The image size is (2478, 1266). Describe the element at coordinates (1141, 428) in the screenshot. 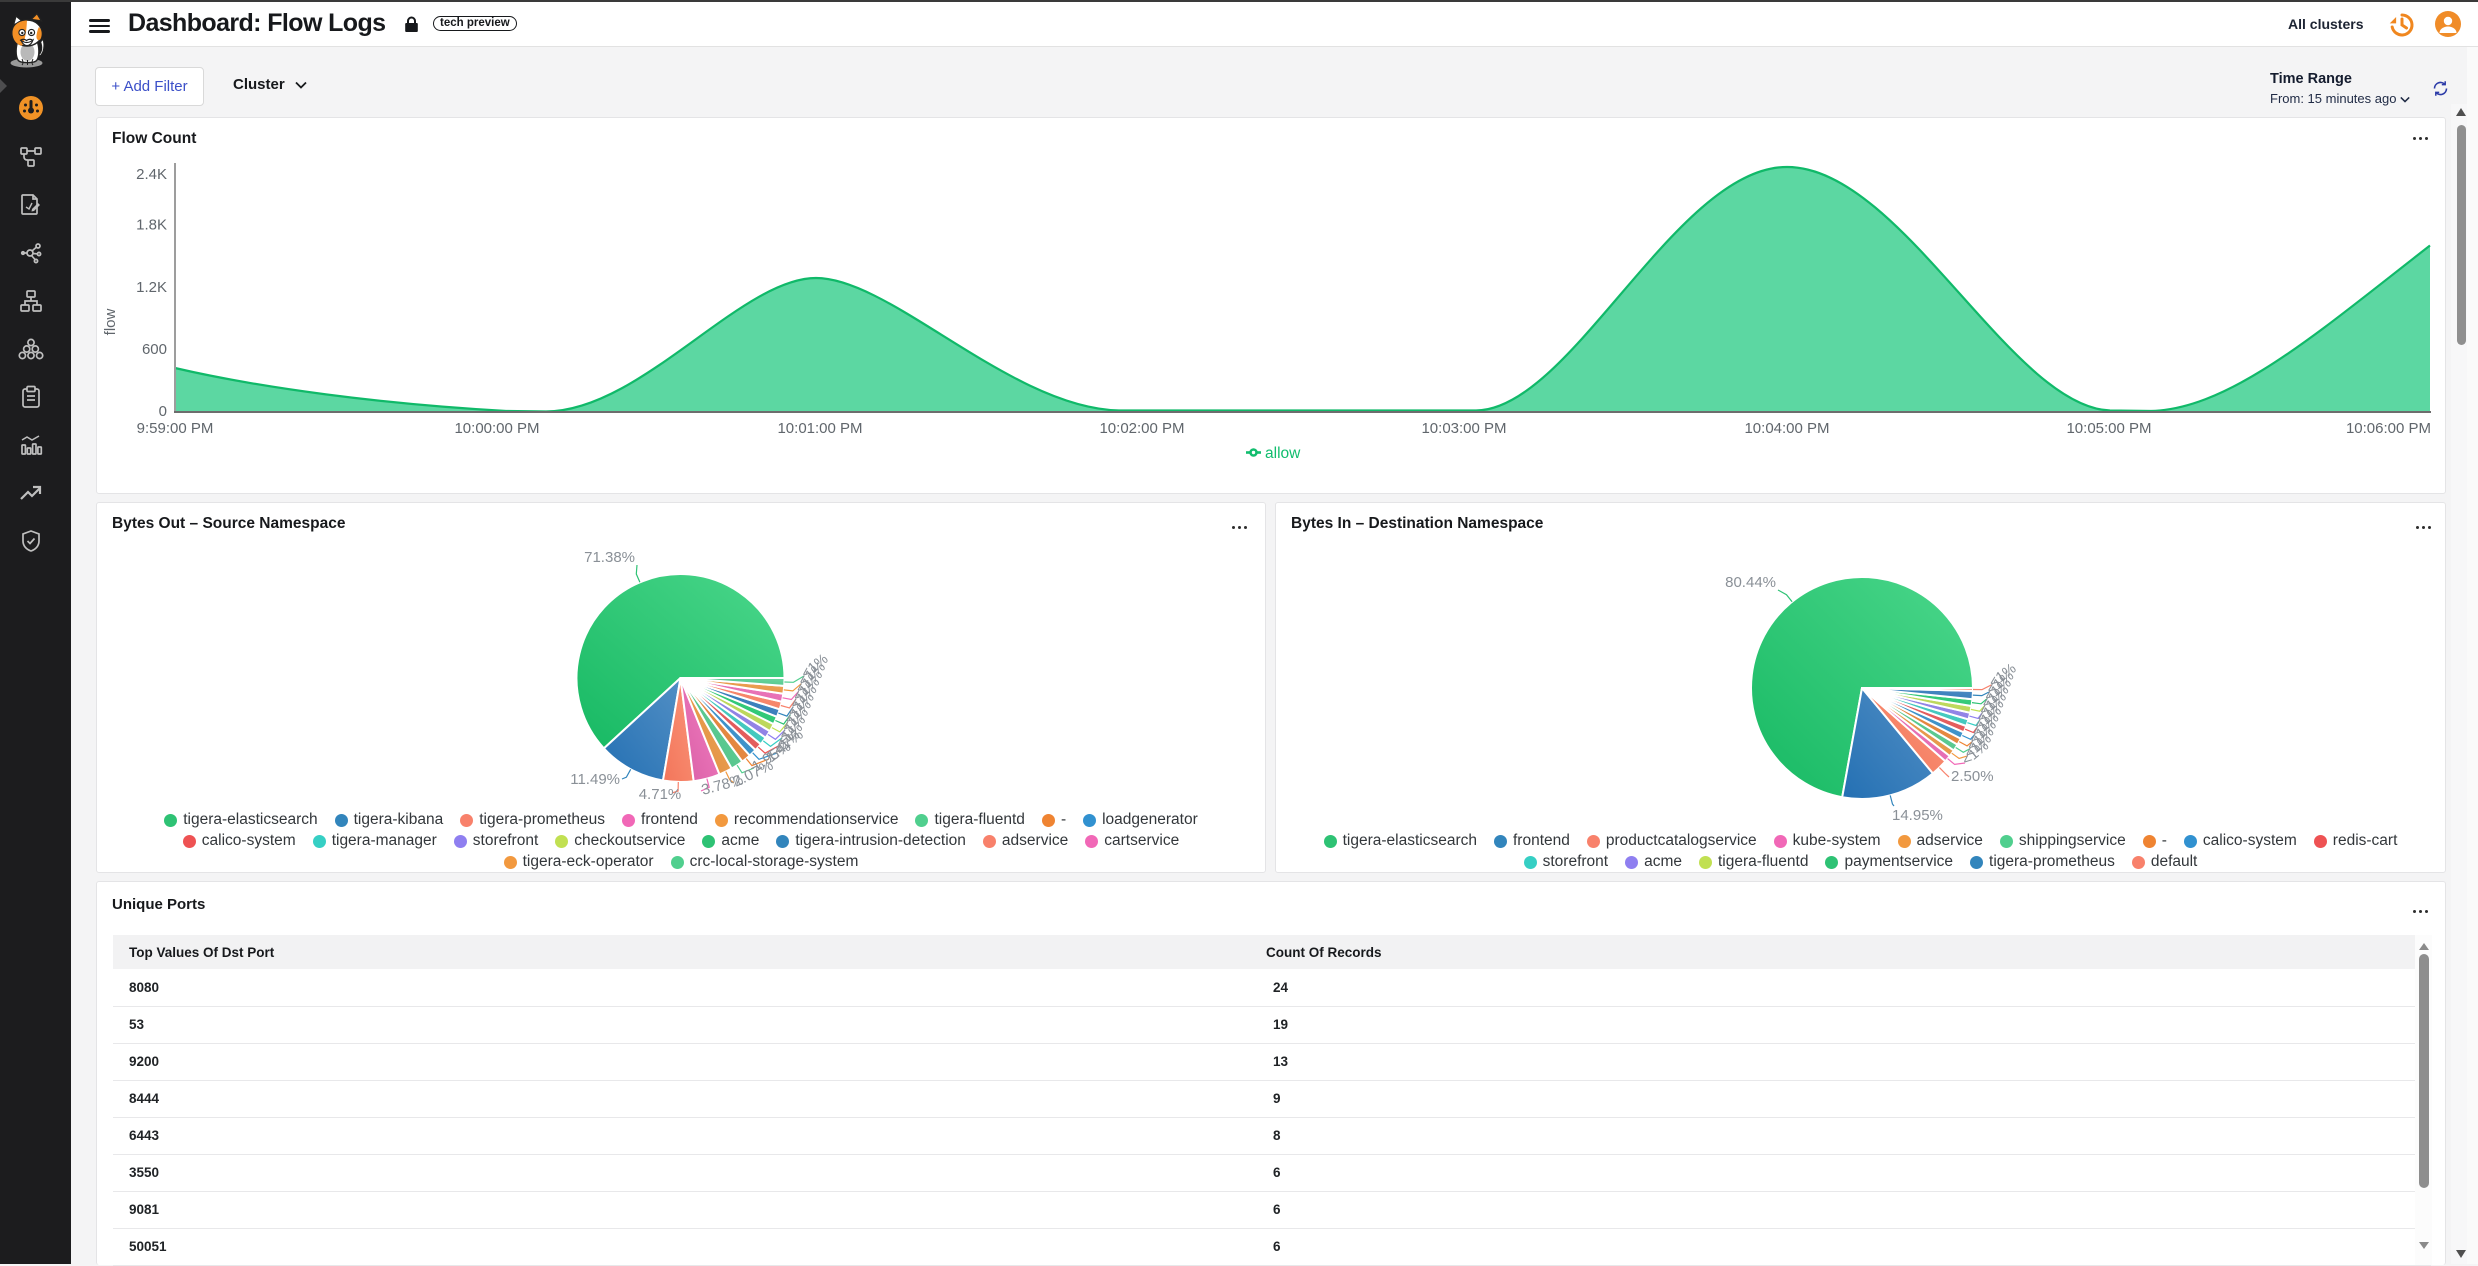

I see `svg-text: 10:02:00 PM` at that location.